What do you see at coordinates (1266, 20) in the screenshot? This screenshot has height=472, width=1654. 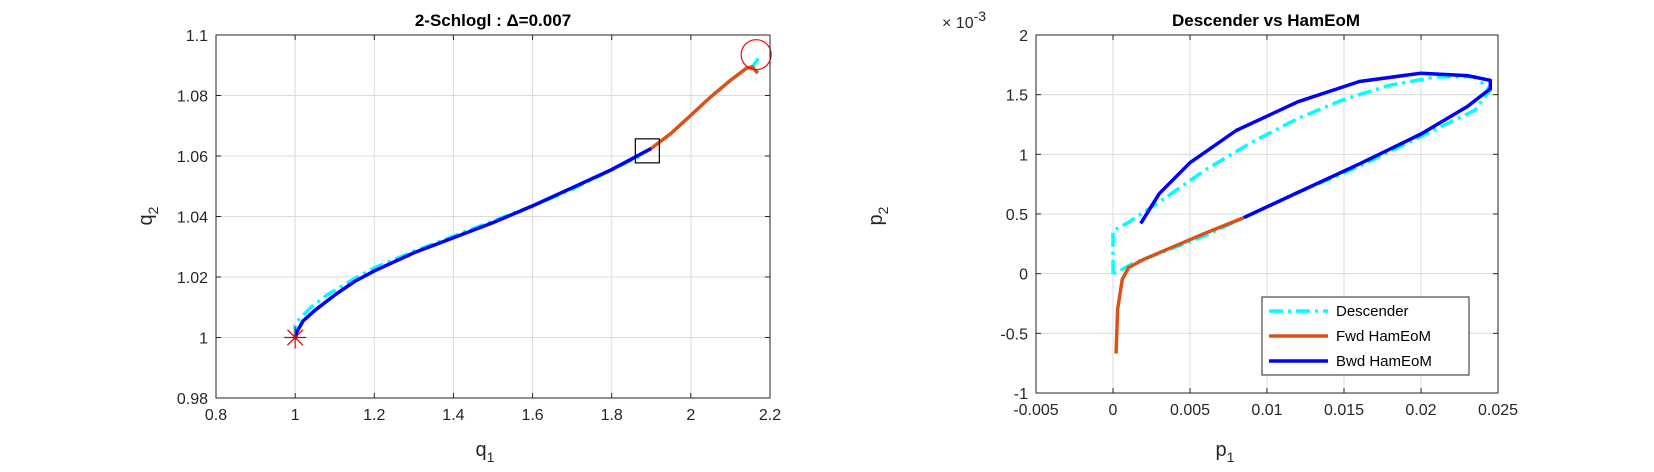 I see `right-chart-title: Descender vs HamEoM` at bounding box center [1266, 20].